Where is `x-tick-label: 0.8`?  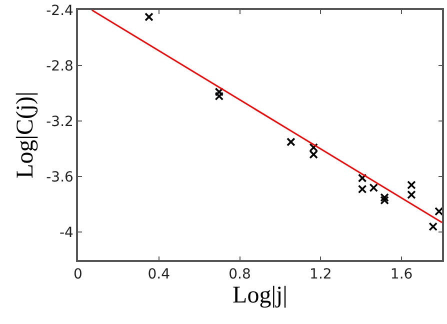
x-tick-label: 0.8 is located at coordinates (239, 274).